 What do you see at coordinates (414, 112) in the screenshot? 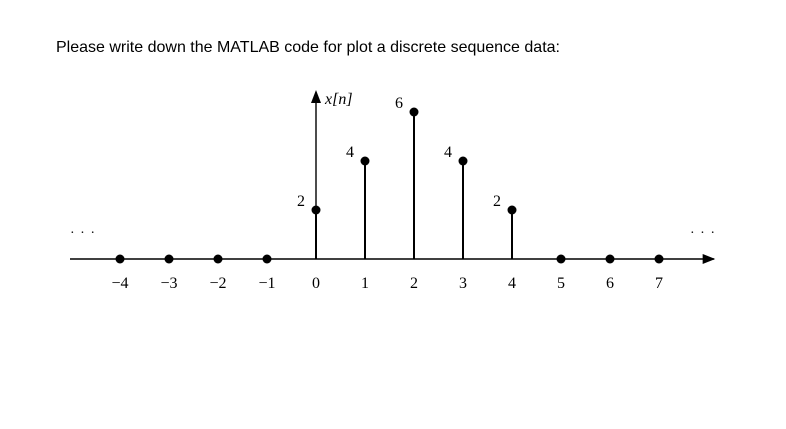
I see `stem-point-n2` at bounding box center [414, 112].